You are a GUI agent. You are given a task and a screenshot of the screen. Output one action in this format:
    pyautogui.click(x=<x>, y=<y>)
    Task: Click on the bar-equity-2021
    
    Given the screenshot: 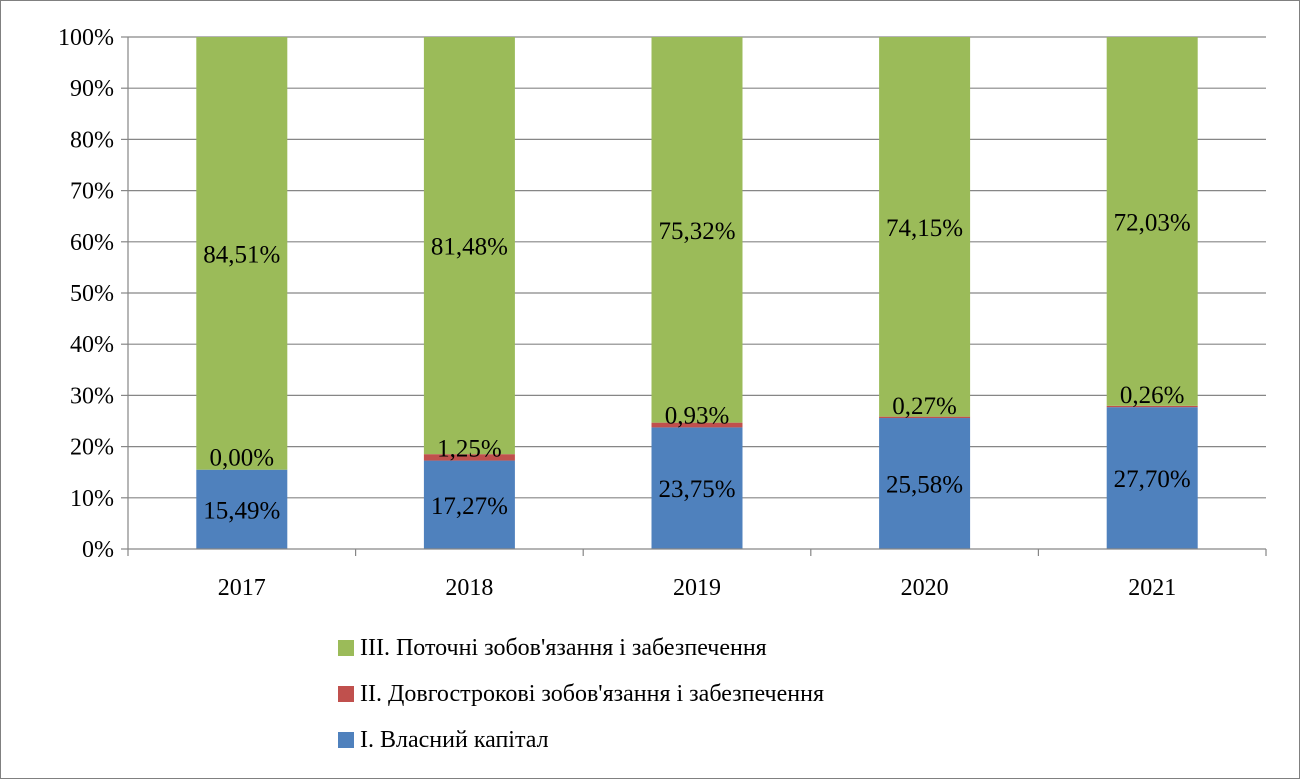 What is the action you would take?
    pyautogui.click(x=1152, y=478)
    